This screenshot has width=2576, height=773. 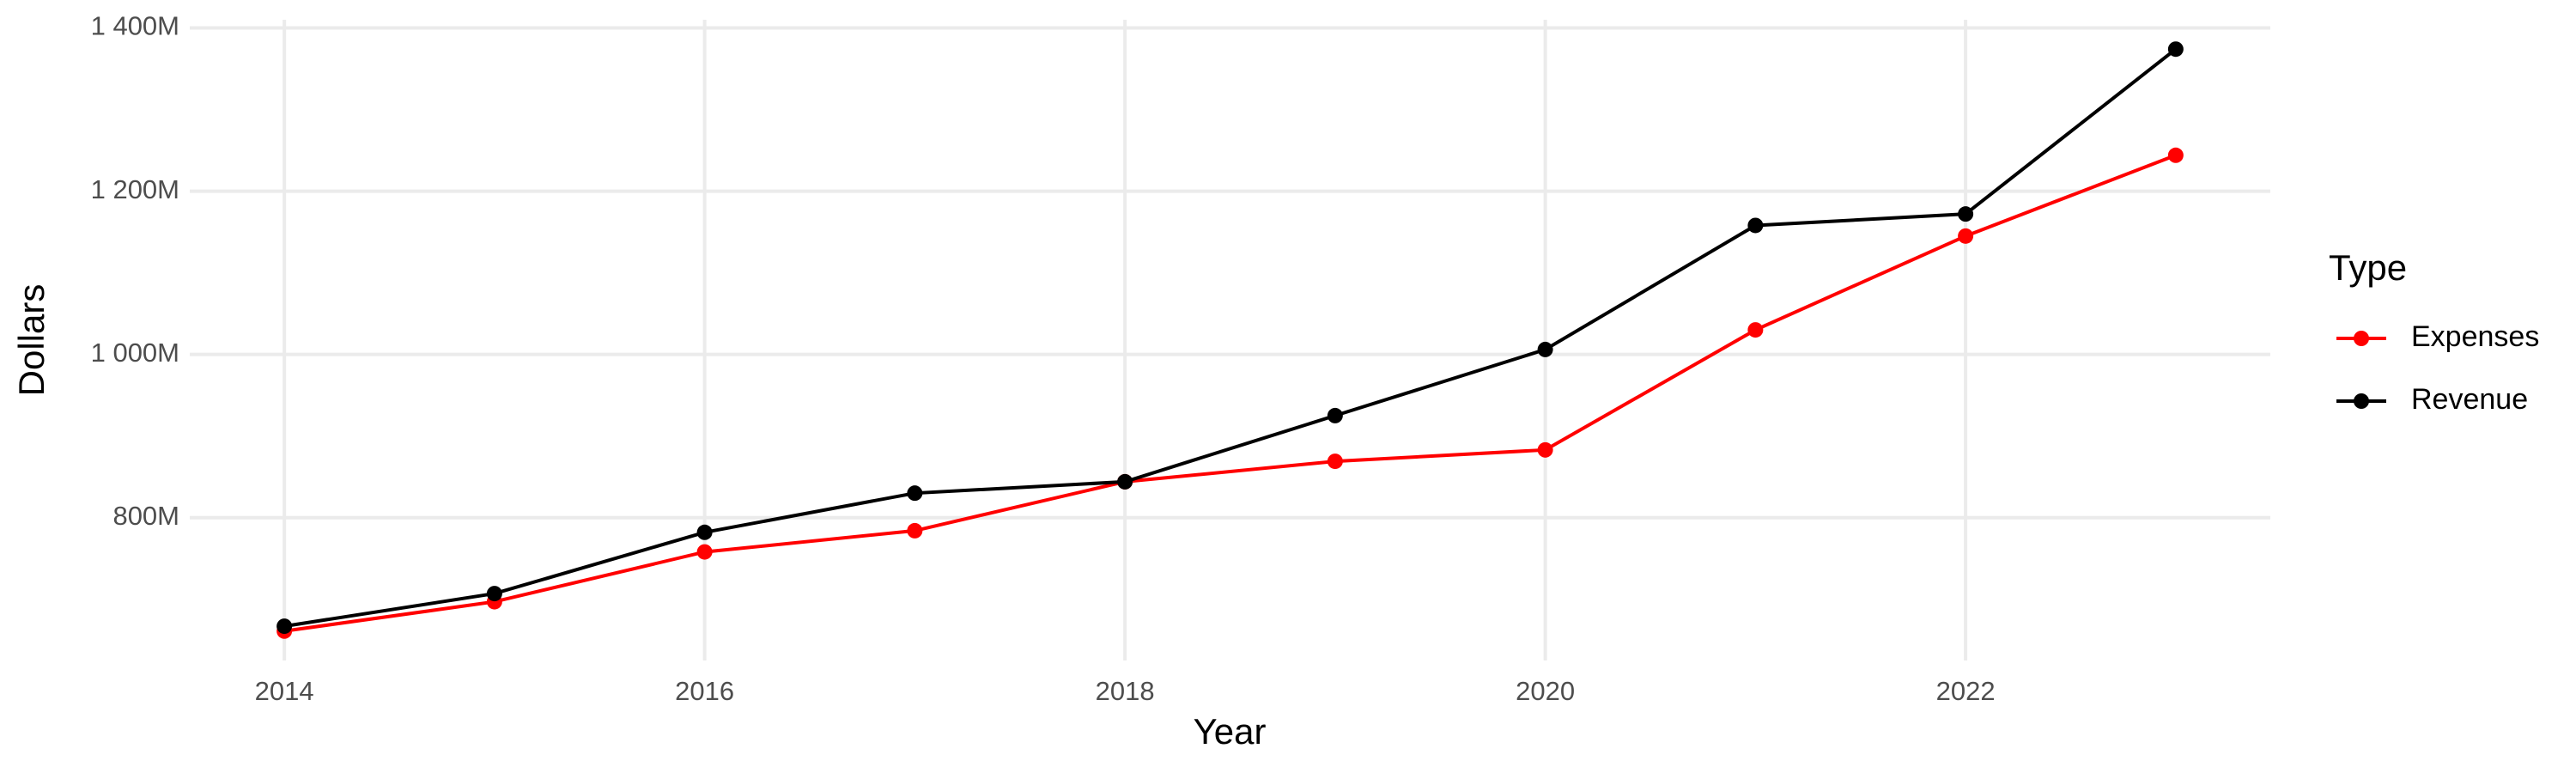 What do you see at coordinates (135, 189) in the screenshot?
I see `y-tick-label: 1 200M` at bounding box center [135, 189].